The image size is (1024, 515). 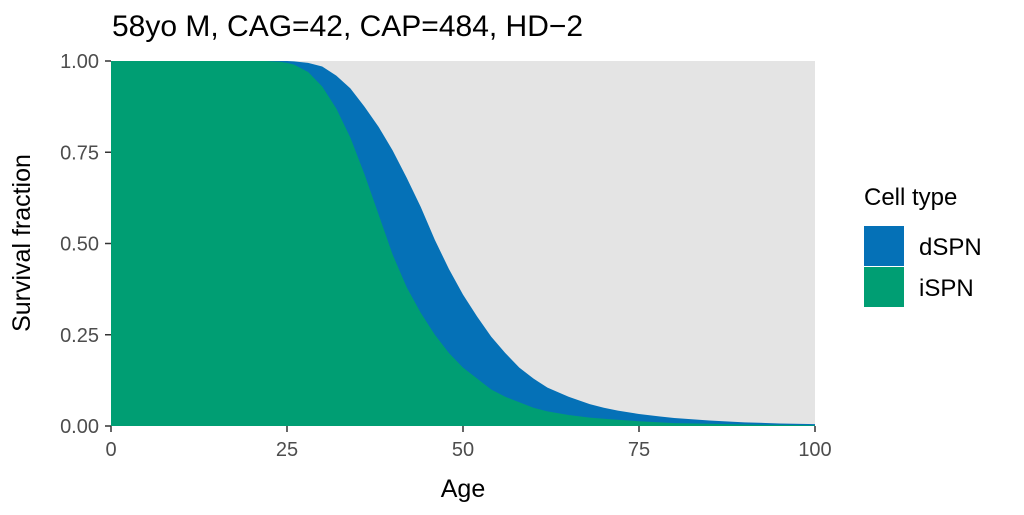 What do you see at coordinates (463, 450) in the screenshot?
I see `x-tick-label: 50` at bounding box center [463, 450].